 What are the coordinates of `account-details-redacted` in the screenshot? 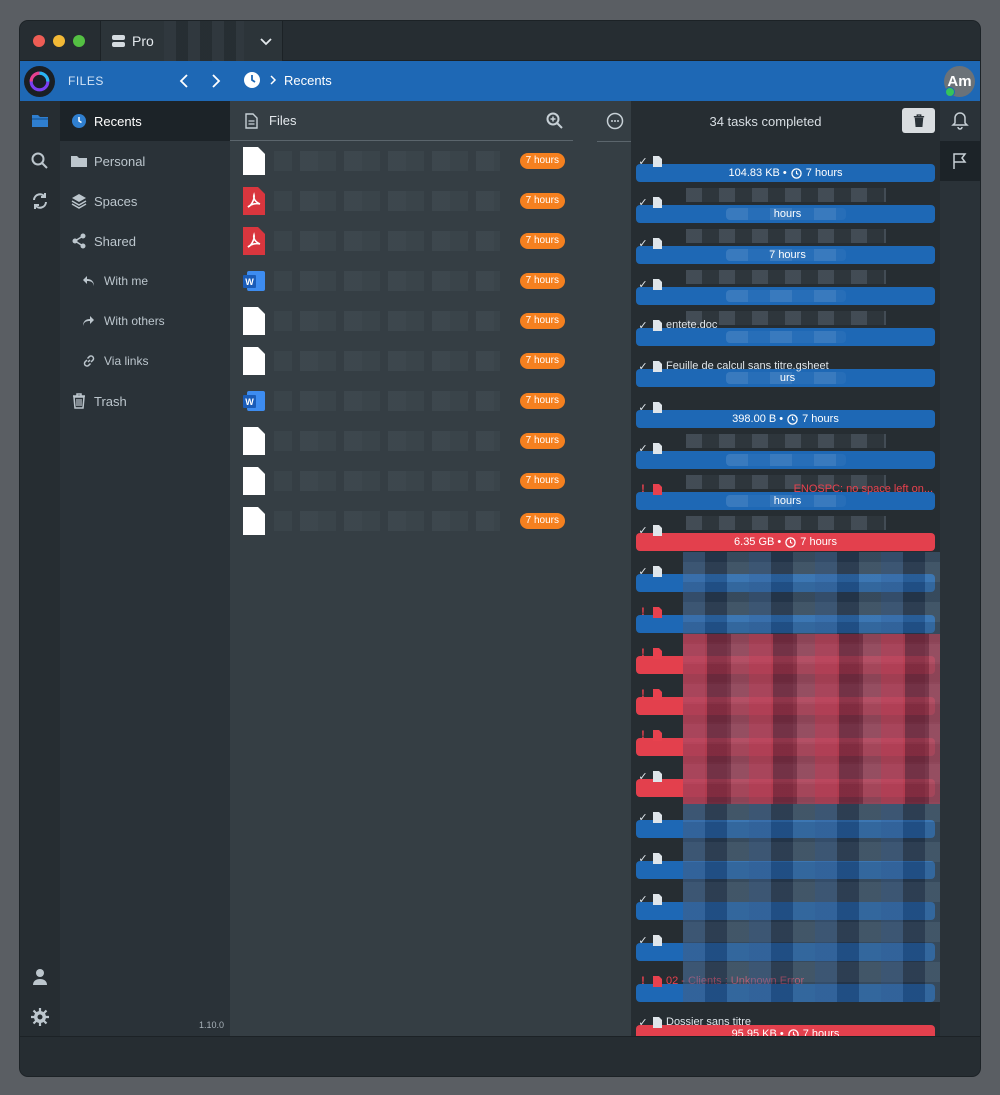 It's located at (203, 41).